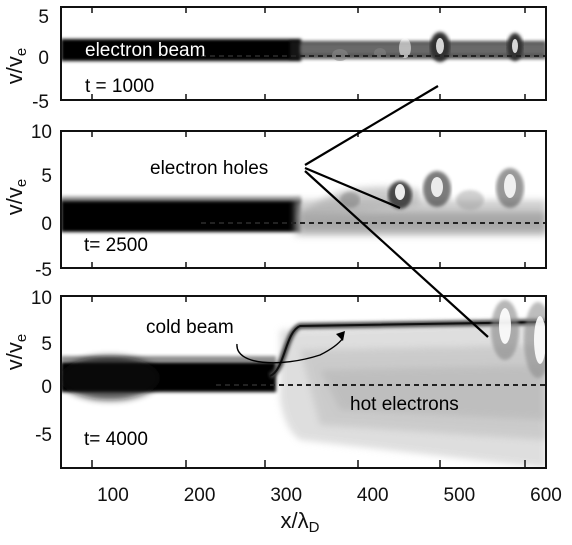  I want to click on panel-bottom-ytick-5: 5, so click(46, 344).